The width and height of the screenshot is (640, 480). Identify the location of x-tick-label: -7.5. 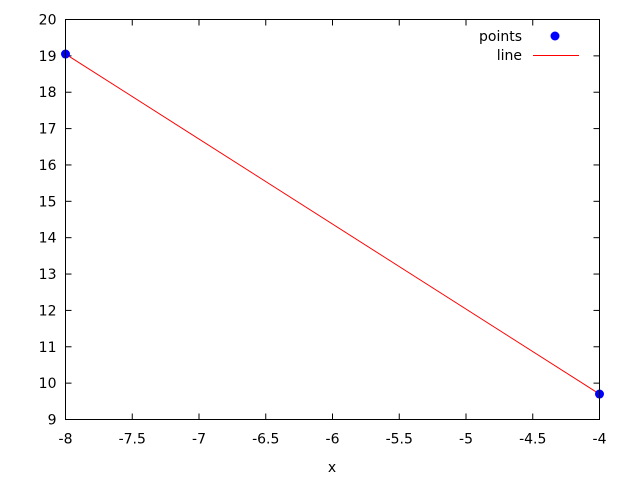
(132, 440).